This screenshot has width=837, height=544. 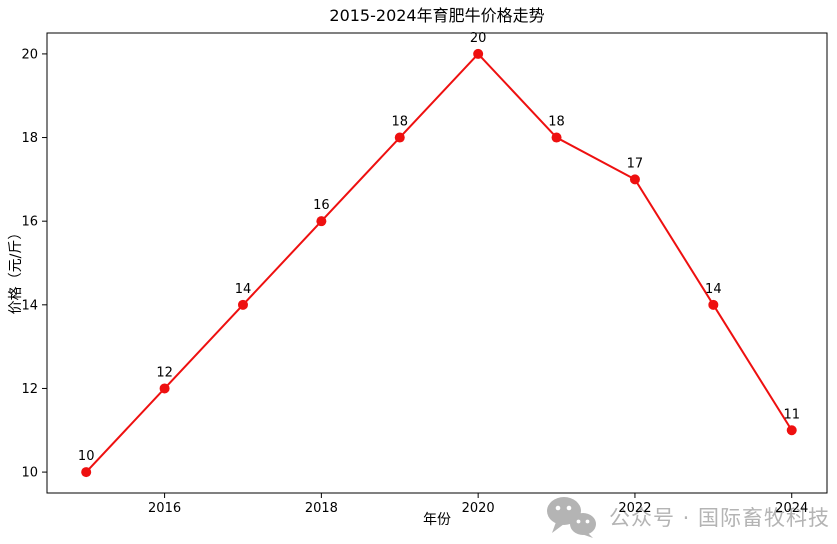 What do you see at coordinates (437, 15) in the screenshot?
I see `chart-title: 2015-2024年育肥牛价格走势` at bounding box center [437, 15].